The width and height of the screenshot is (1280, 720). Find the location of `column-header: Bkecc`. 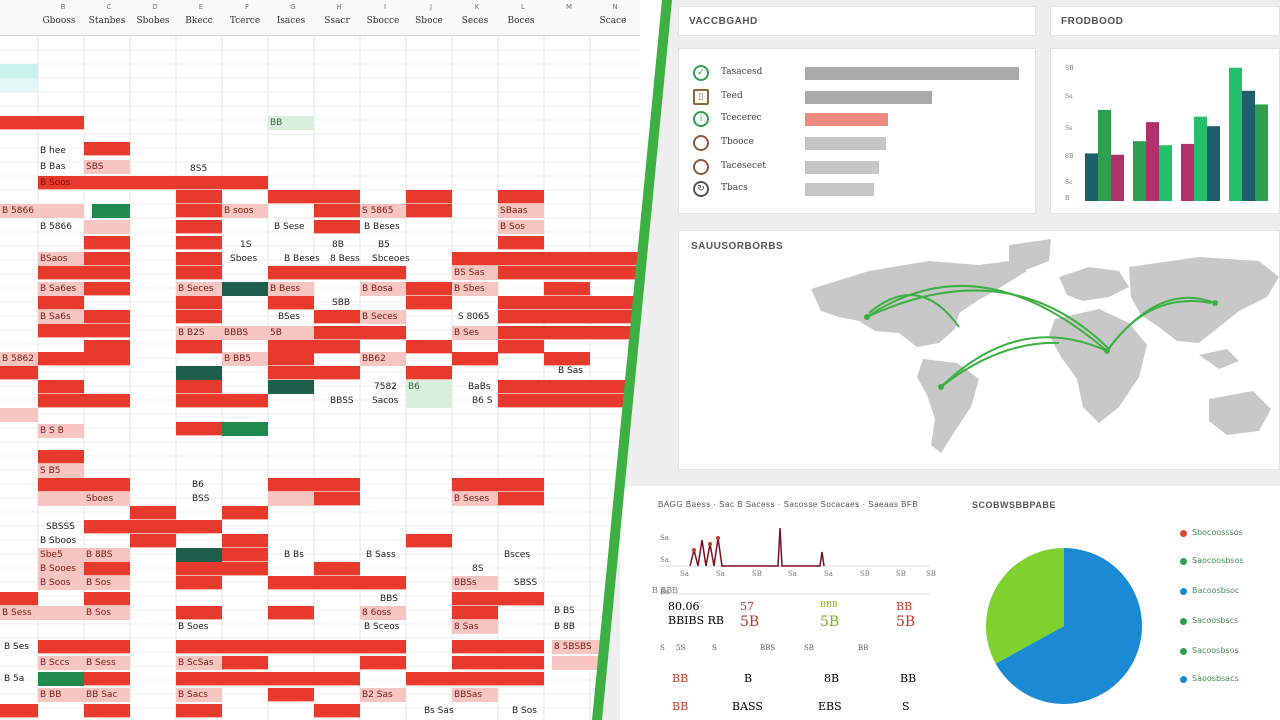

column-header: Bkecc is located at coordinates (199, 21).